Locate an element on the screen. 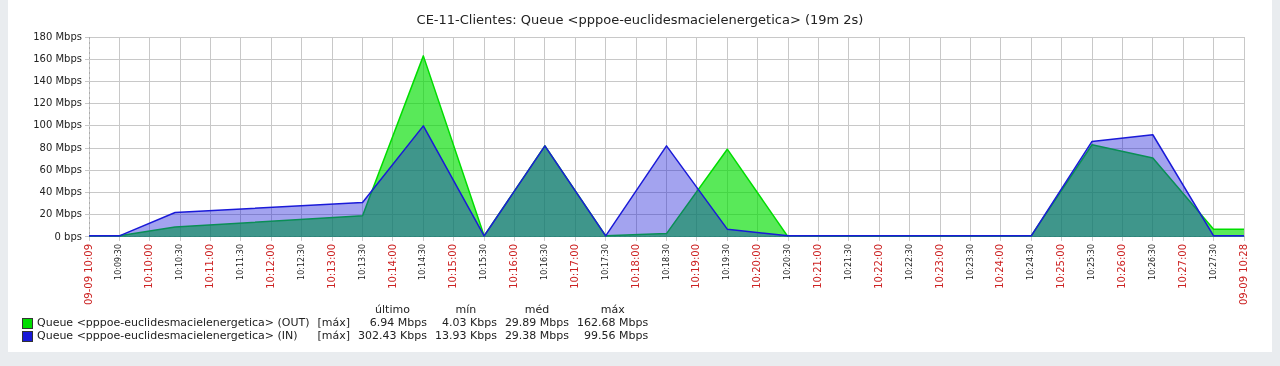 The image size is (1280, 366). x-tick-label: 10:13:30 is located at coordinates (362, 261).